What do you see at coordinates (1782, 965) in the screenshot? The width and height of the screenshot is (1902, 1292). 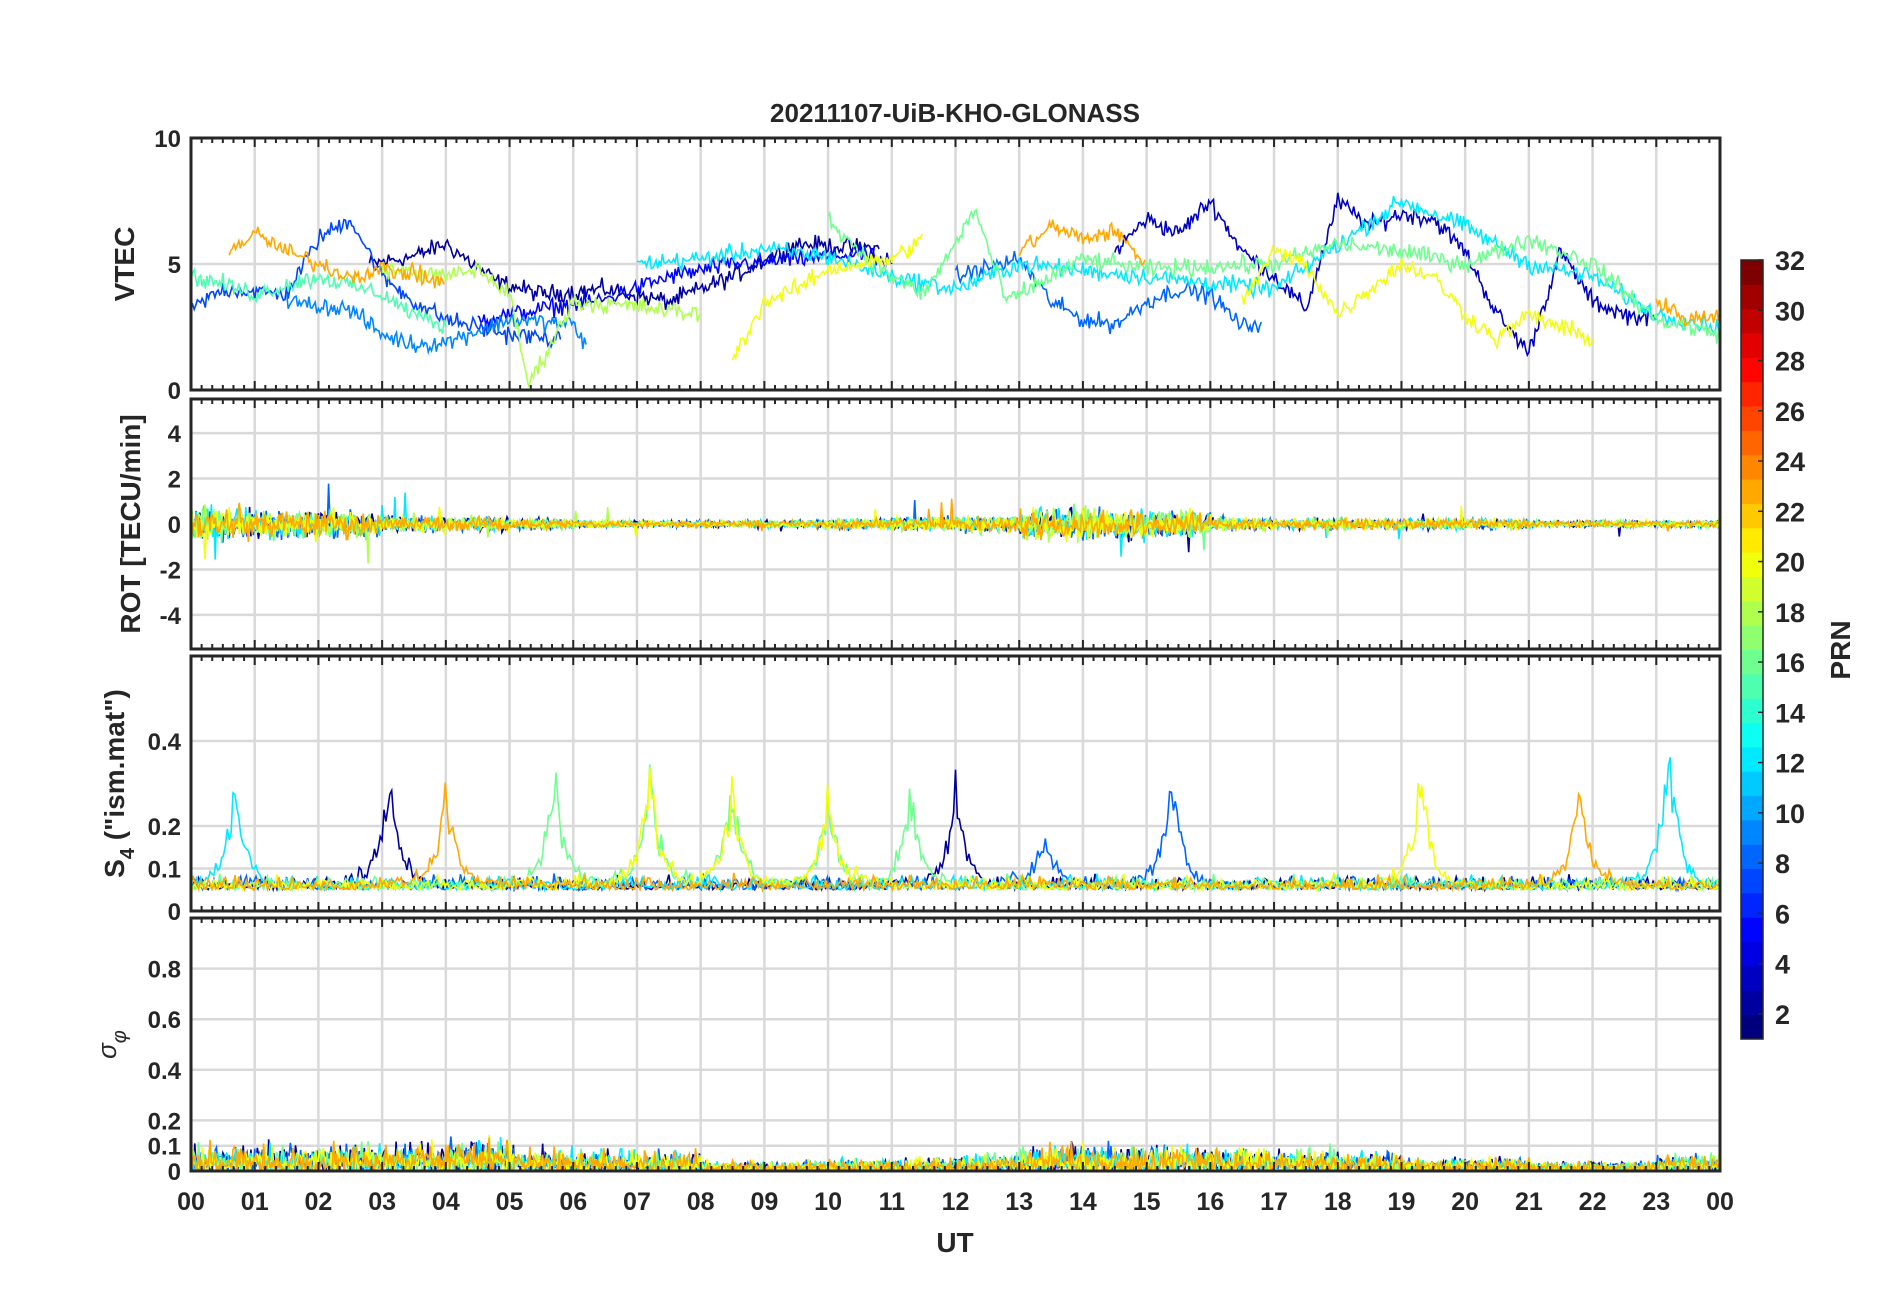 I see `colorbar-tick-label: 4` at bounding box center [1782, 965].